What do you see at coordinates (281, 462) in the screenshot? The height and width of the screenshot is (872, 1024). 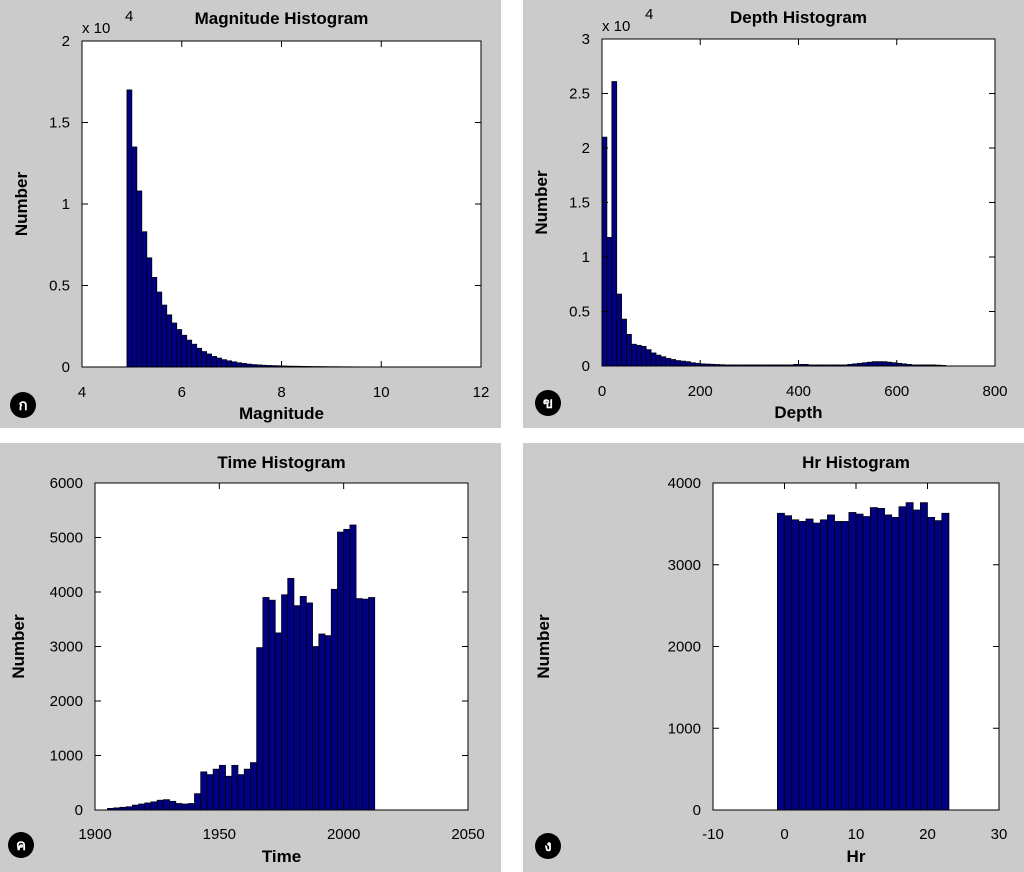 I see `chart-title: Time Histogram` at bounding box center [281, 462].